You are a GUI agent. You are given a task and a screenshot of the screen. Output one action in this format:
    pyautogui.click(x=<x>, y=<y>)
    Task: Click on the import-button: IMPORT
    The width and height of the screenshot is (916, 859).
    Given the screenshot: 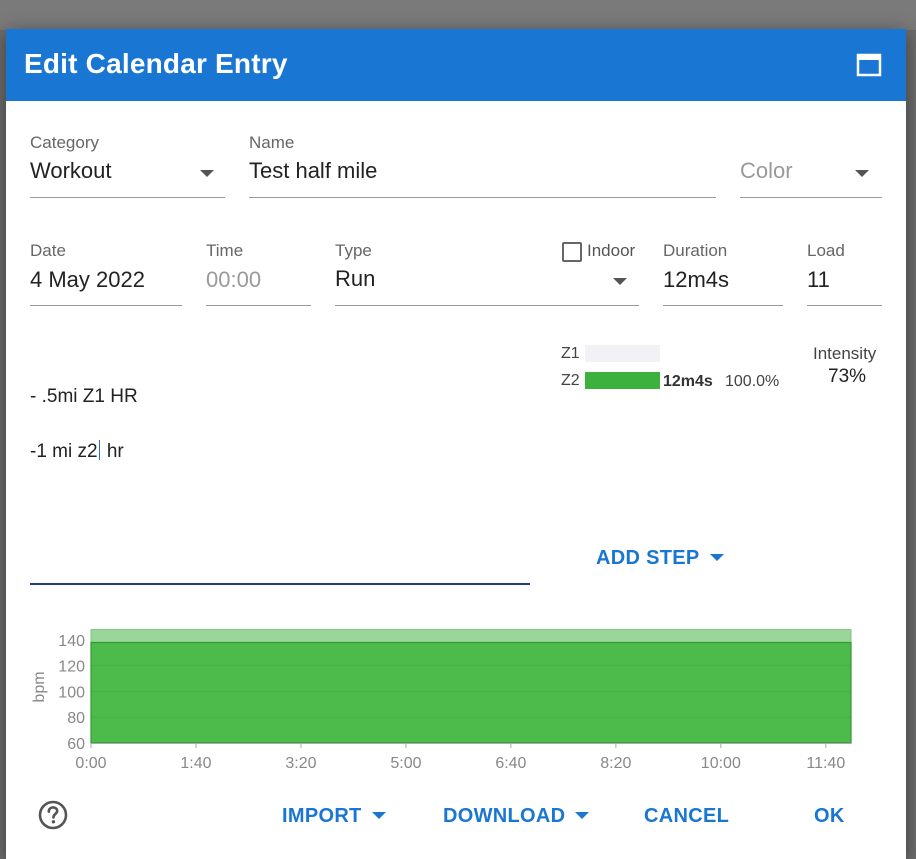 What is the action you would take?
    pyautogui.click(x=334, y=816)
    